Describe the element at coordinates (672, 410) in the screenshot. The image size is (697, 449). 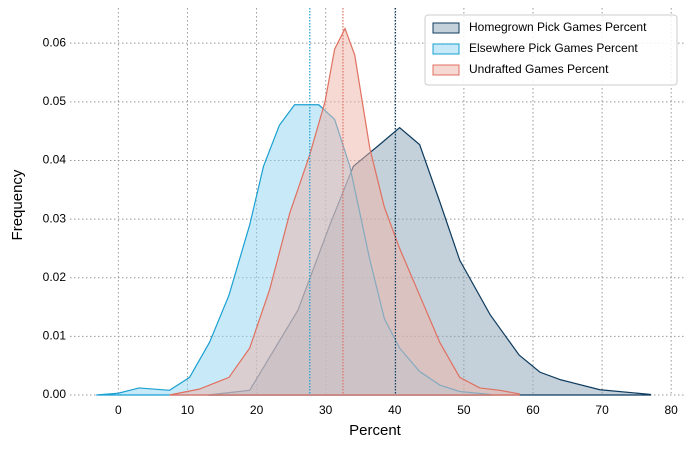
I see `x-tick-label: 80` at that location.